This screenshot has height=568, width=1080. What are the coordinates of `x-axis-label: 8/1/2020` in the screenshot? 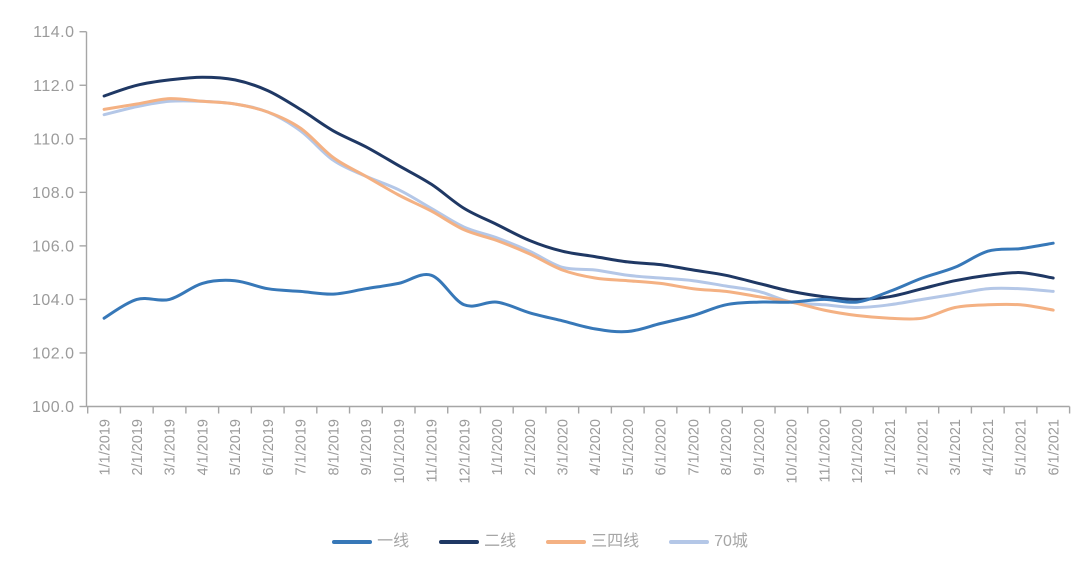 It's located at (727, 447).